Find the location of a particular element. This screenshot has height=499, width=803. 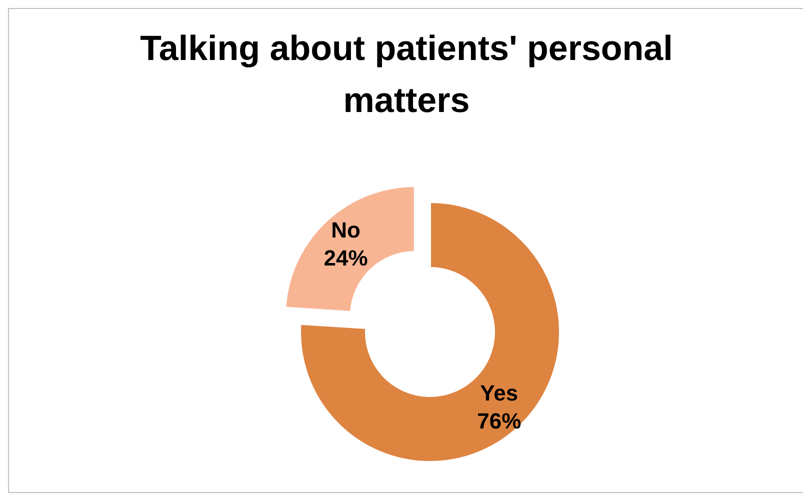

chart-title: Talking about patients' personal matters is located at coordinates (406, 75).